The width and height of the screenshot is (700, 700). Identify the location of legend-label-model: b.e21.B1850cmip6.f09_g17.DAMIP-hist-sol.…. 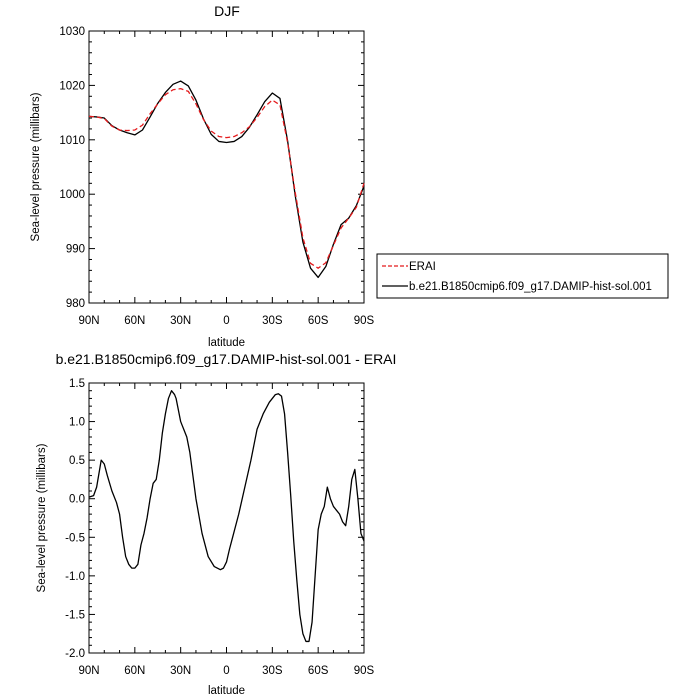
(530, 287).